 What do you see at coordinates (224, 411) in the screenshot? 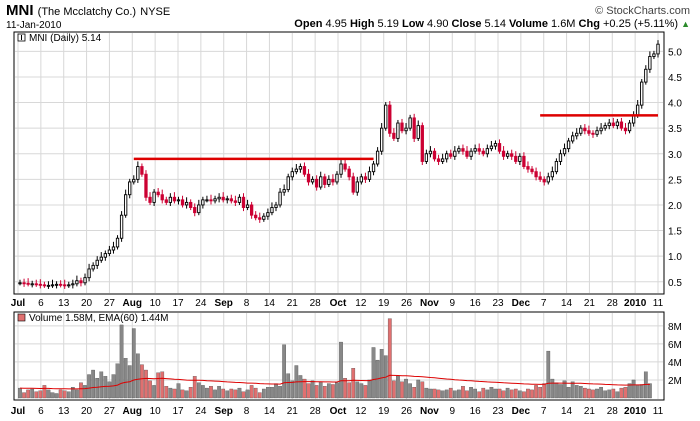
I see `volume-date-label: Sep` at bounding box center [224, 411].